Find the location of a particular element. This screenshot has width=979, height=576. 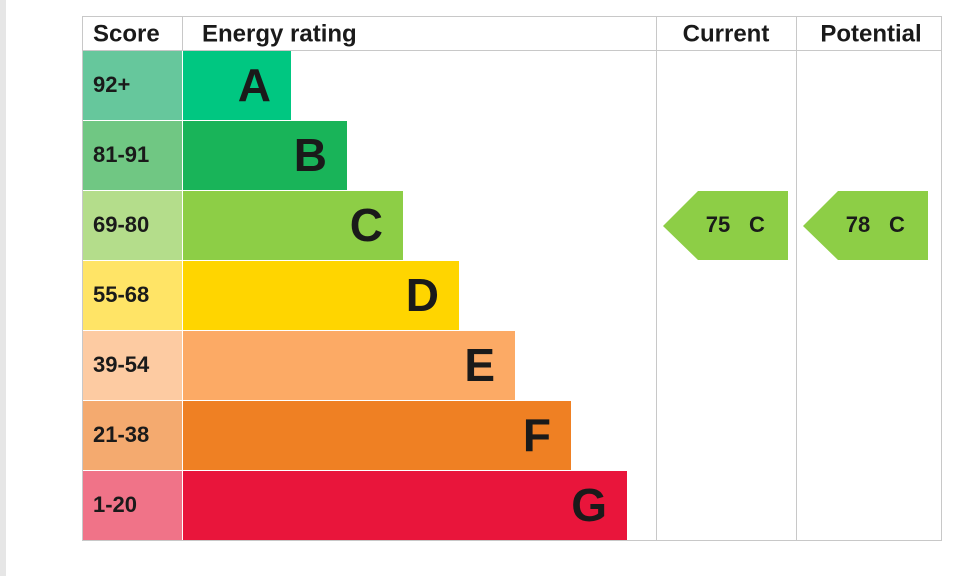

header-rating: Energy rating is located at coordinates (279, 33).